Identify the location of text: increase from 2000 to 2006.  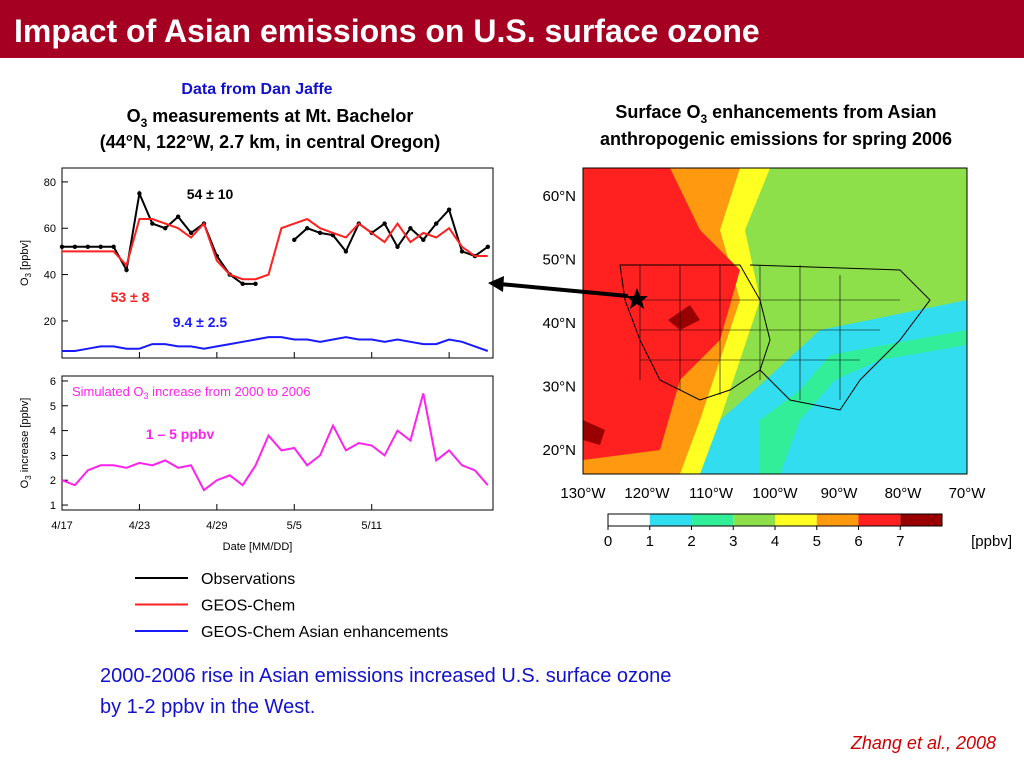
(230, 391).